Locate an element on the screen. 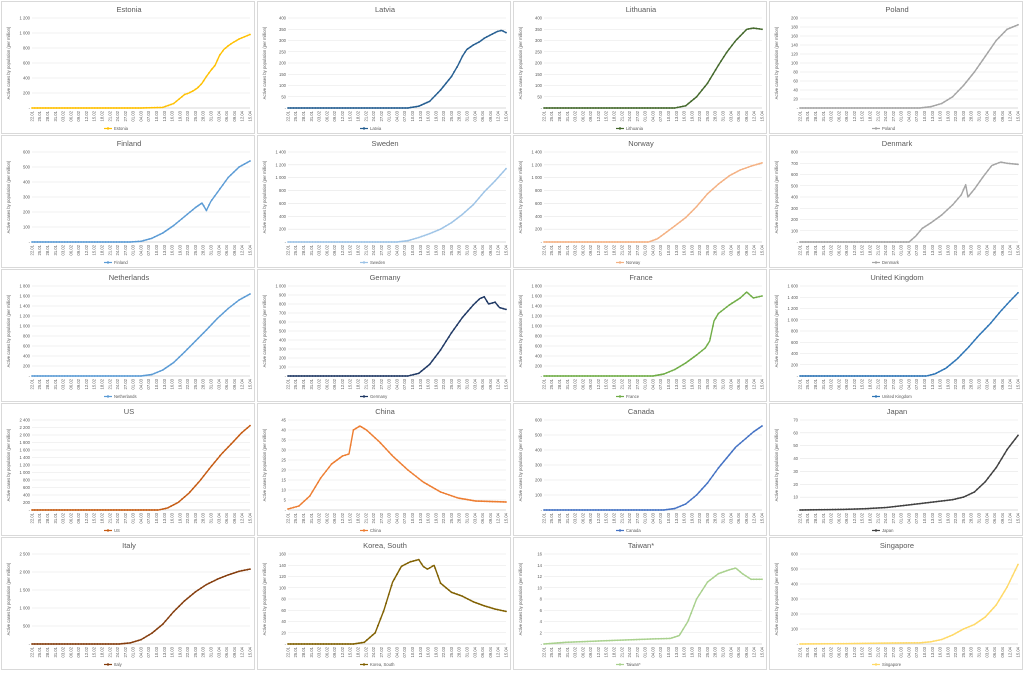 The height and width of the screenshot is (675, 1024). x-tick-label: 06.02 is located at coordinates (70, 651).